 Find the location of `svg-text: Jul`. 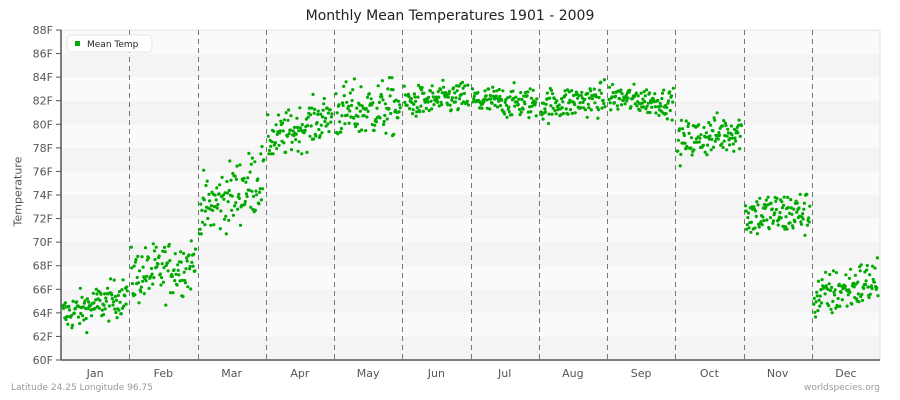

svg-text: Jul is located at coordinates (504, 373).